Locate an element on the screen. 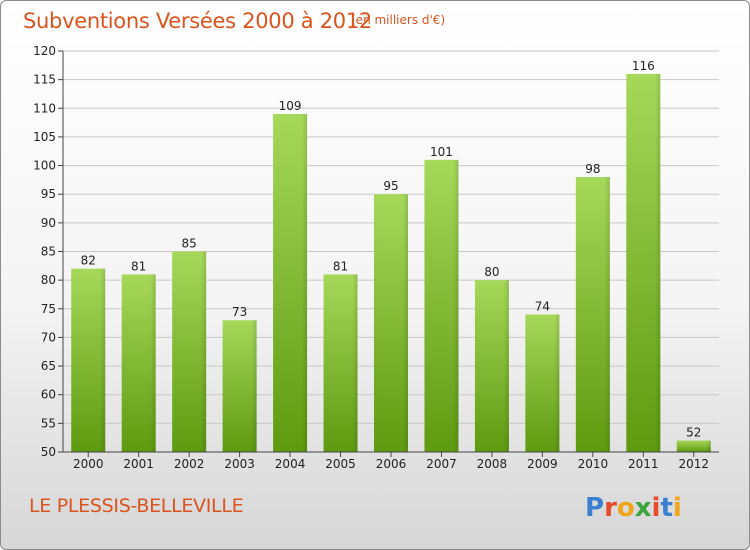  x-tick-label: 2004 is located at coordinates (290, 464).